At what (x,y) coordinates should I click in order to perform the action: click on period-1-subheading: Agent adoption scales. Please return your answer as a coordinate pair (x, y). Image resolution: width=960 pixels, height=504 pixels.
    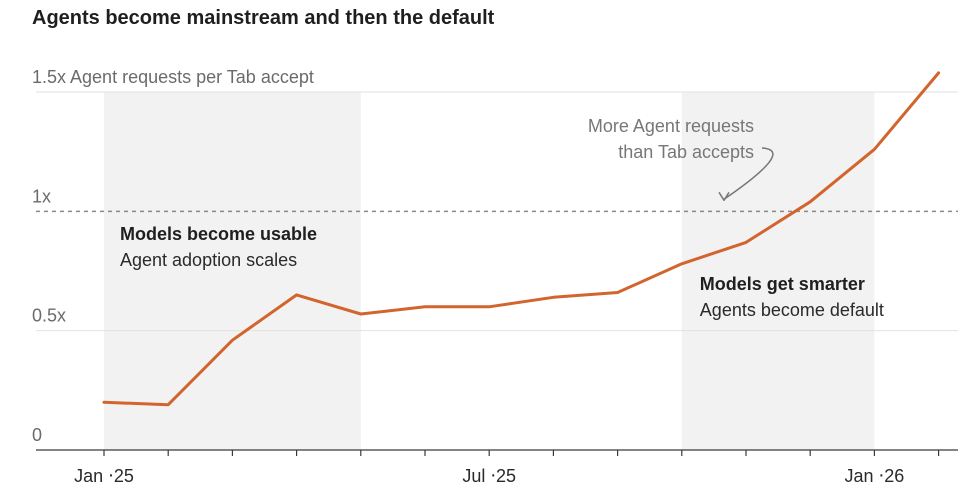
    Looking at the image, I should click on (208, 260).